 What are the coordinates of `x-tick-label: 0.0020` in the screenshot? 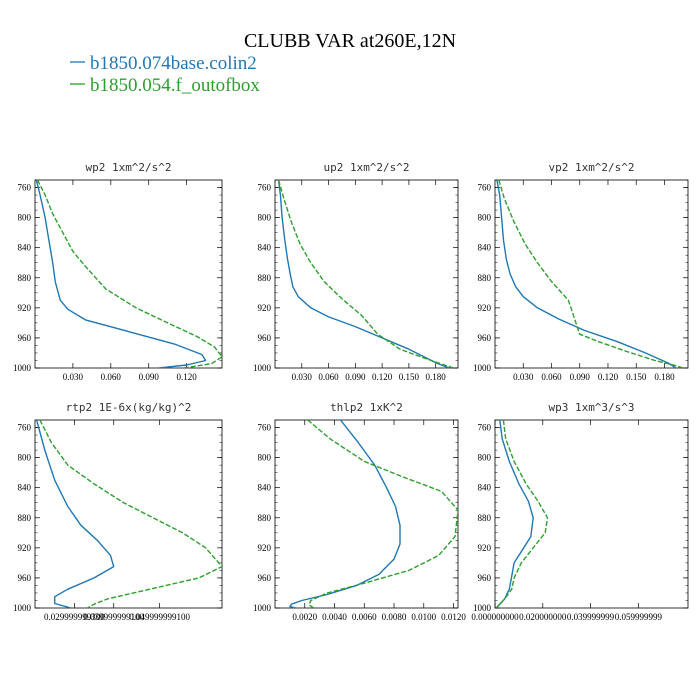 It's located at (304, 617).